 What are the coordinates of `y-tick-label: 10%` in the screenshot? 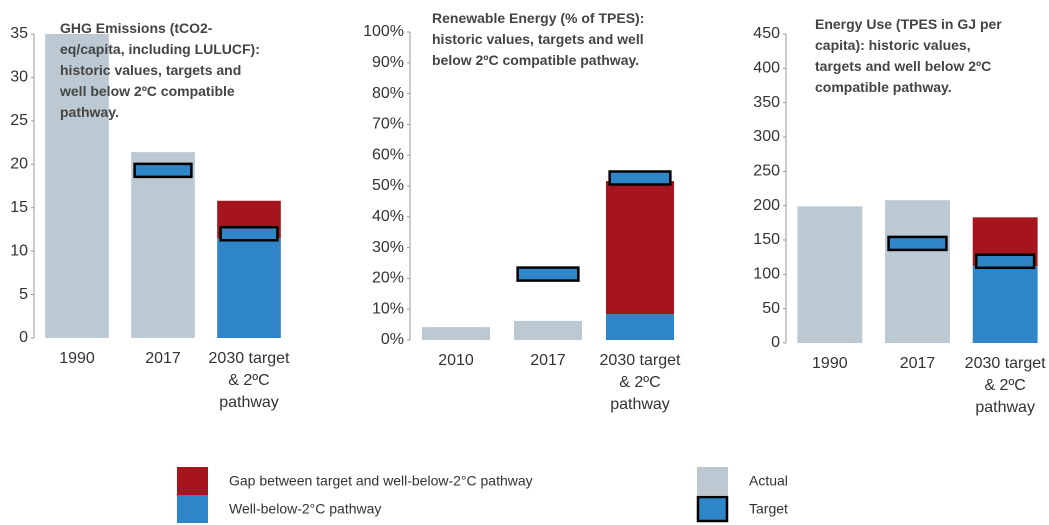 It's located at (388, 308).